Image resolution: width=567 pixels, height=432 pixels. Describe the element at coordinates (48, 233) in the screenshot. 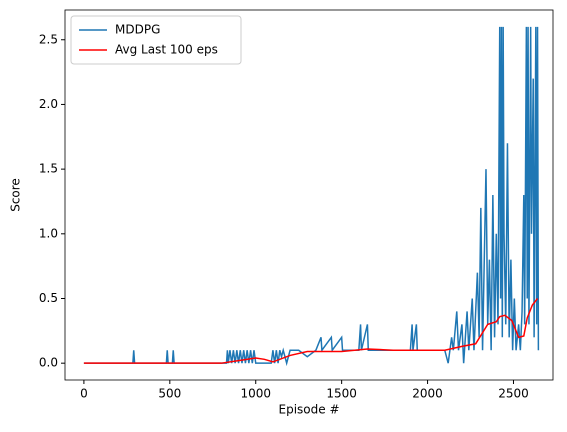

I see `y-tick-label: 1.0` at that location.